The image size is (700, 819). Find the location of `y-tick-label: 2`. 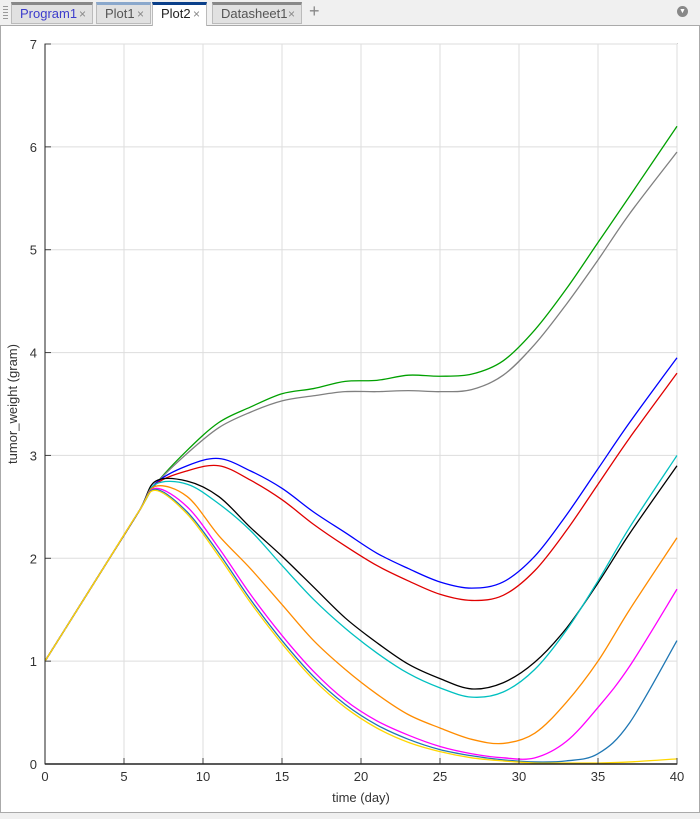

y-tick-label: 2 is located at coordinates (33, 558).